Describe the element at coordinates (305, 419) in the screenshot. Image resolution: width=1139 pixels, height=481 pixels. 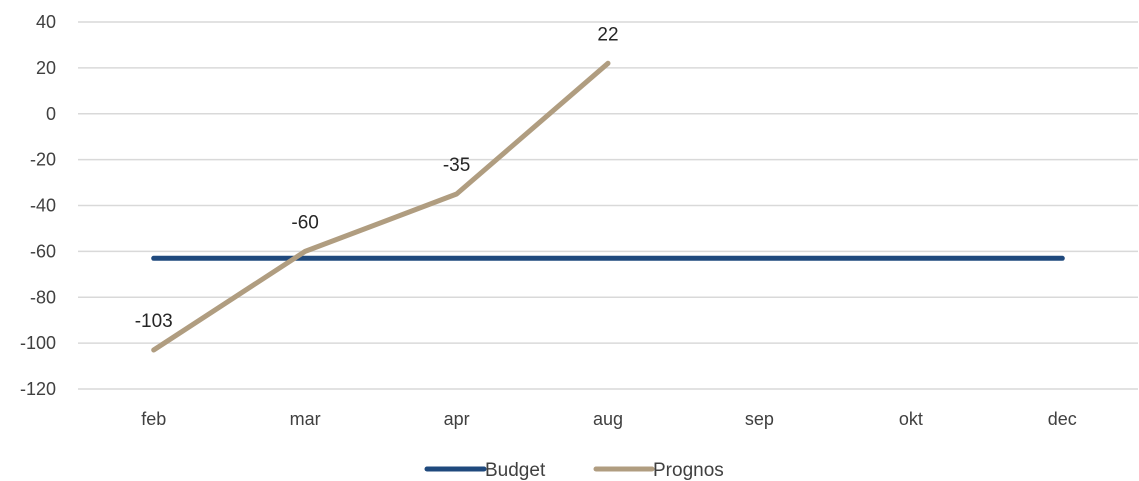
I see `x-tick-label: mar` at that location.